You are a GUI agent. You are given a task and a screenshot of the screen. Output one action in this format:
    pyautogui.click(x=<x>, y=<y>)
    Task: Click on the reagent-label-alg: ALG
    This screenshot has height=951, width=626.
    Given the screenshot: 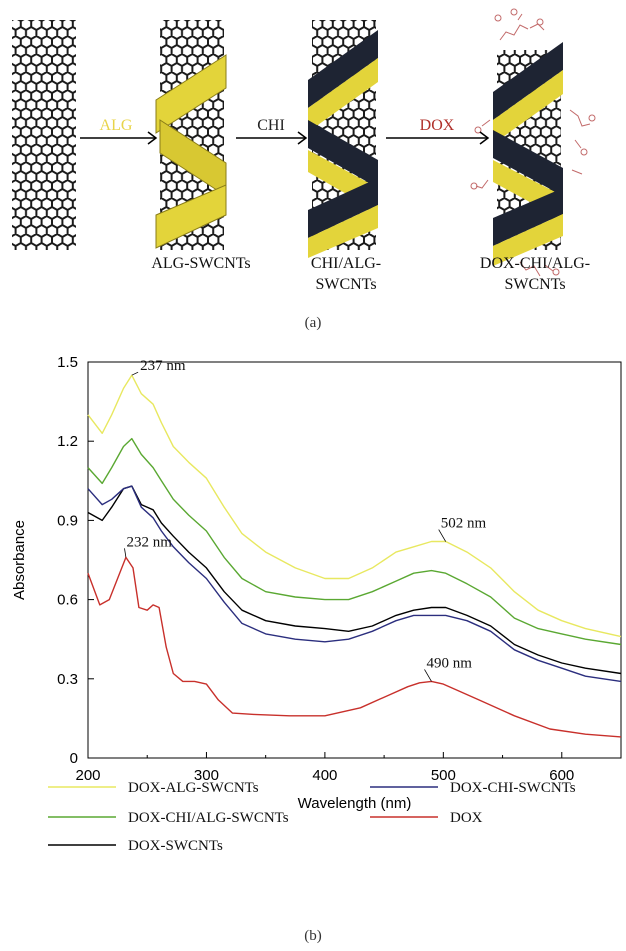 What is the action you would take?
    pyautogui.click(x=116, y=125)
    